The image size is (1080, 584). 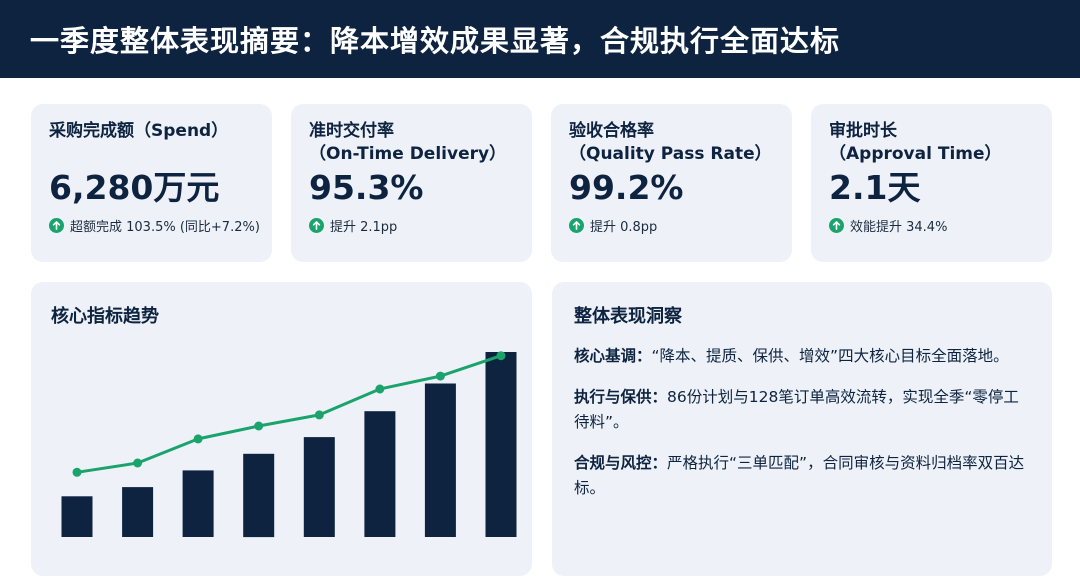 I want to click on kpi-value: 2.1天, so click(x=875, y=187).